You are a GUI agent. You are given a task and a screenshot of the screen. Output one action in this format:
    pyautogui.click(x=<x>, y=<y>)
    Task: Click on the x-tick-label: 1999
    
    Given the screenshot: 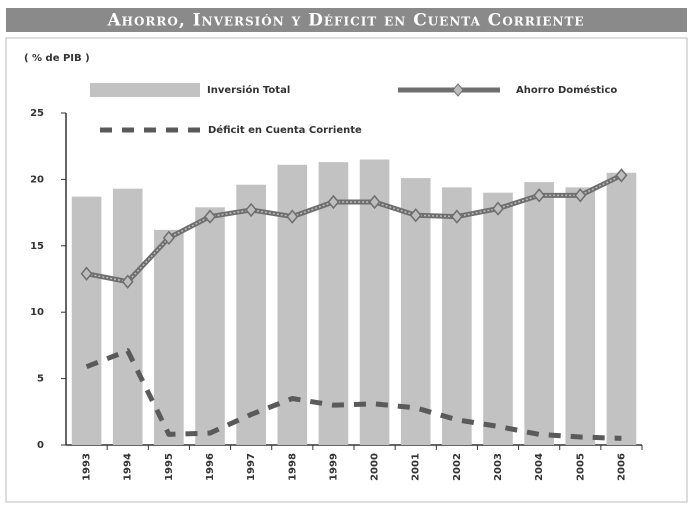 What is the action you would take?
    pyautogui.click(x=333, y=467)
    